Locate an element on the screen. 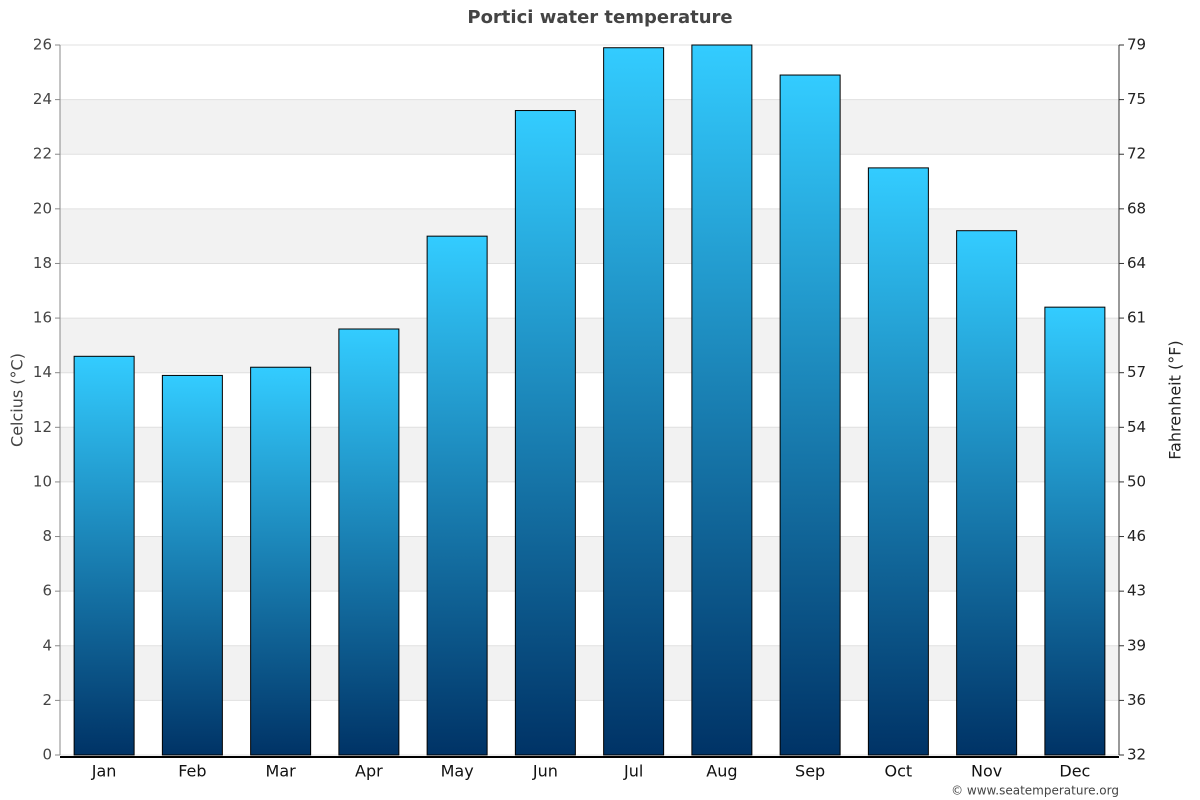  y-tick-label: 8 is located at coordinates (47, 536).